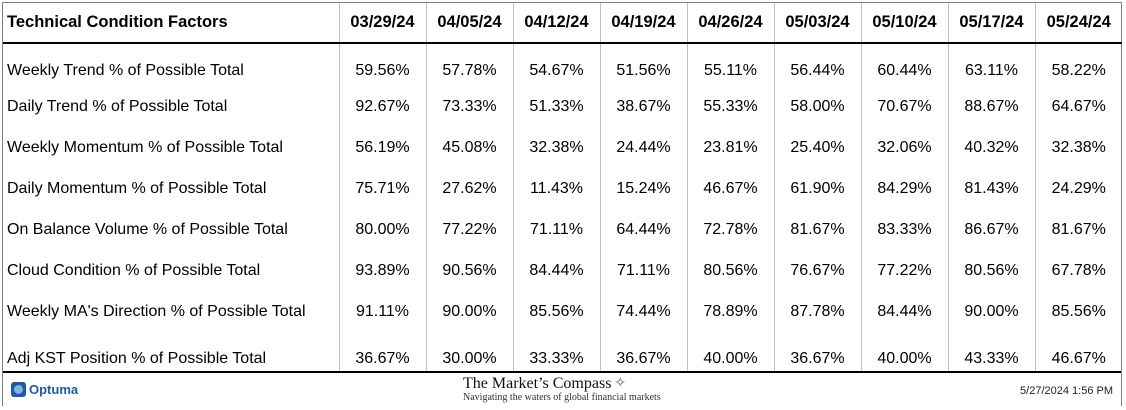  What do you see at coordinates (1066, 391) in the screenshot?
I see `timestamp: 5/27/2024 1:56 PM` at bounding box center [1066, 391].